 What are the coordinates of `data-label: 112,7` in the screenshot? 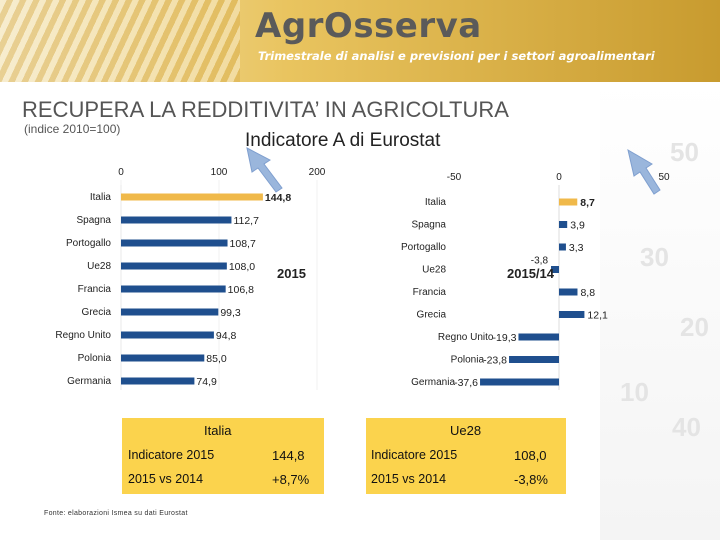 It's located at (246, 221).